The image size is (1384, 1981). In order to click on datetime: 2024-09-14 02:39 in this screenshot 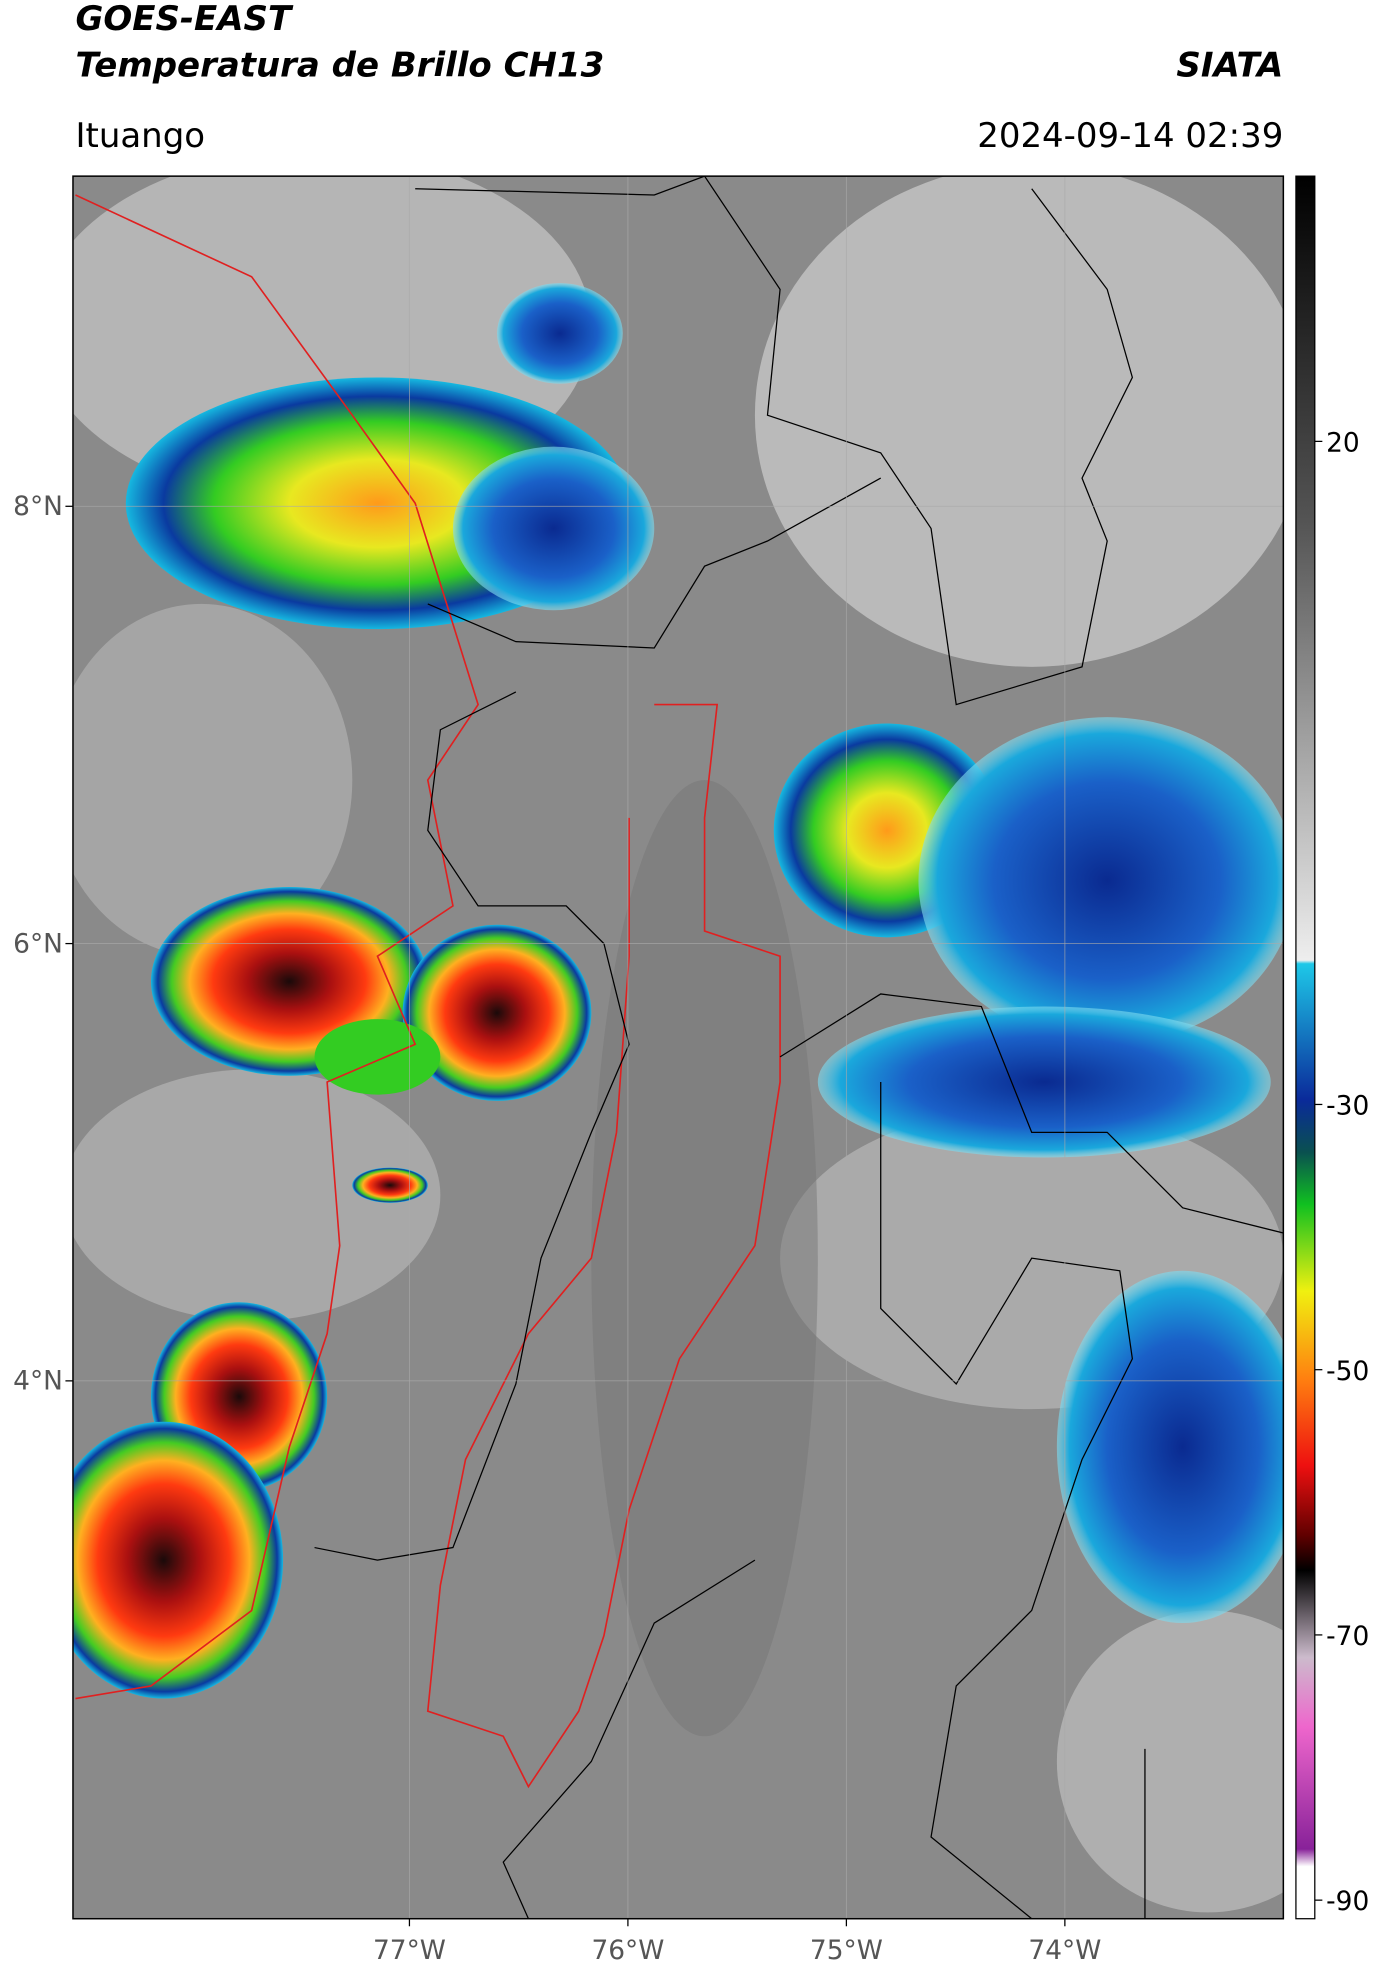, I will do `click(1130, 136)`.